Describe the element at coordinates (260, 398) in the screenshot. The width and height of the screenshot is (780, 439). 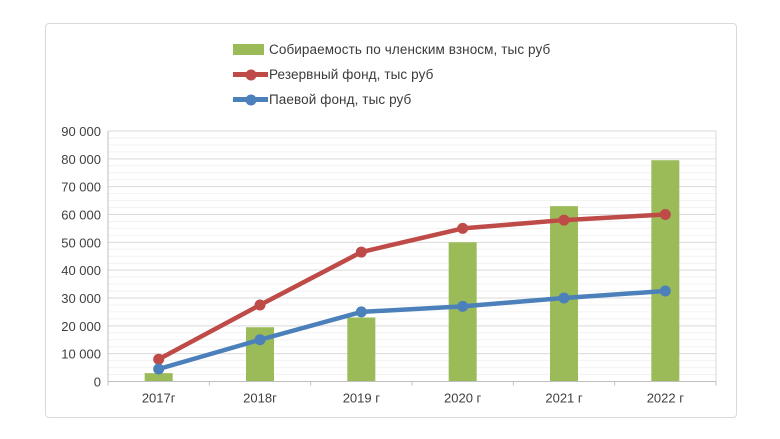
I see `x-axis-tick-label: 2018г` at that location.